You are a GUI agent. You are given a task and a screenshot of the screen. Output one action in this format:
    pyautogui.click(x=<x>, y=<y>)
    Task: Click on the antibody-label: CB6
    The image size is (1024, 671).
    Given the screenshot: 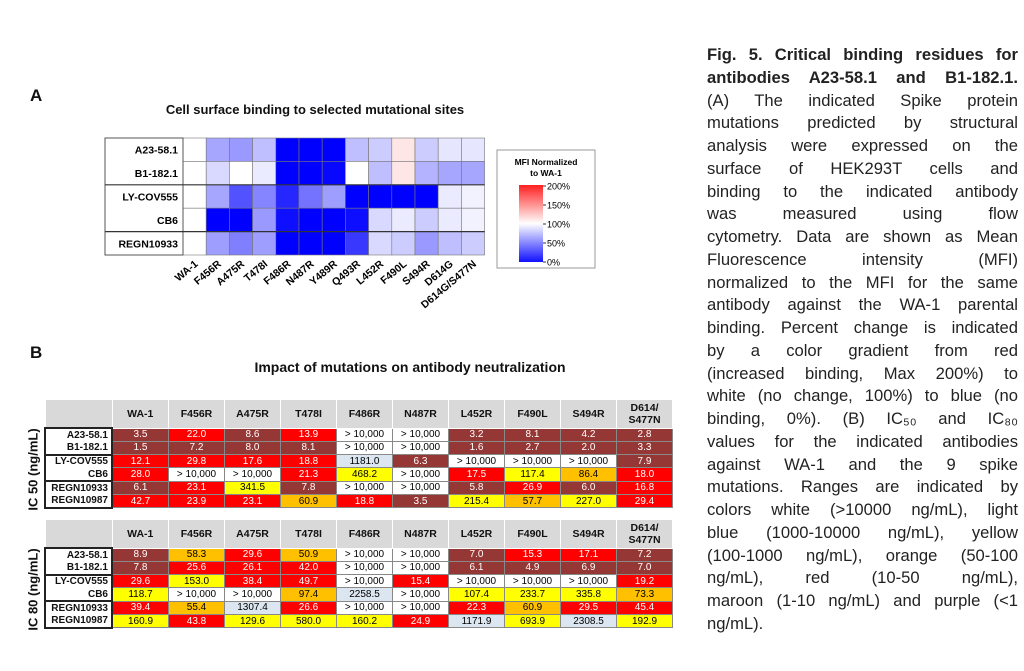 What is the action you would take?
    pyautogui.click(x=78, y=594)
    